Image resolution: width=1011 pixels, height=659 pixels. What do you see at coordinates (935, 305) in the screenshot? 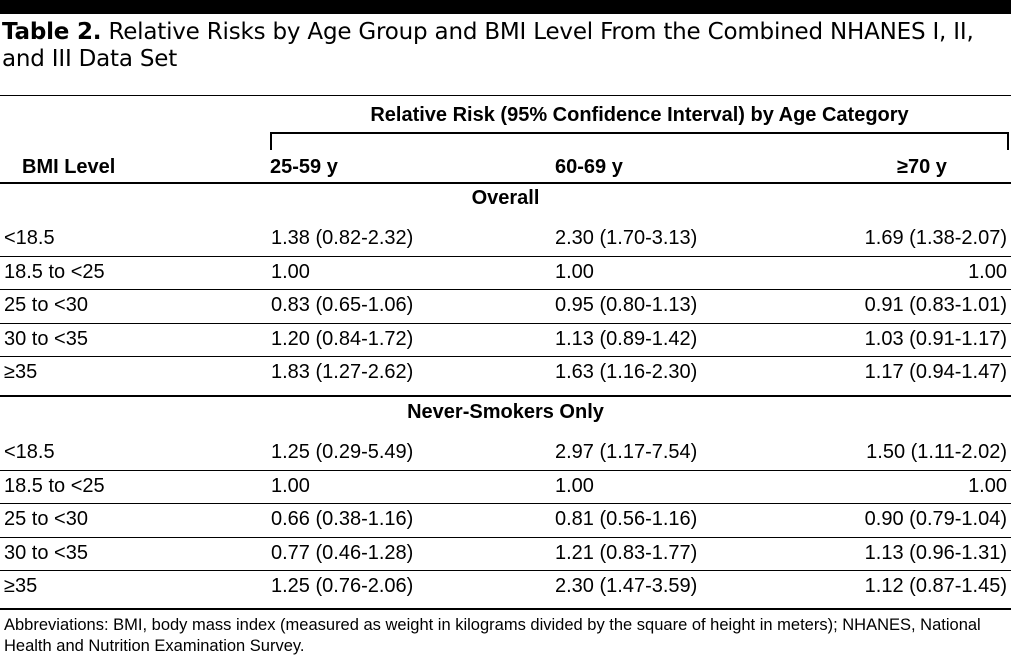
I see `relative-risk-cell: 0.91 (0.83-1.01)` at bounding box center [935, 305].